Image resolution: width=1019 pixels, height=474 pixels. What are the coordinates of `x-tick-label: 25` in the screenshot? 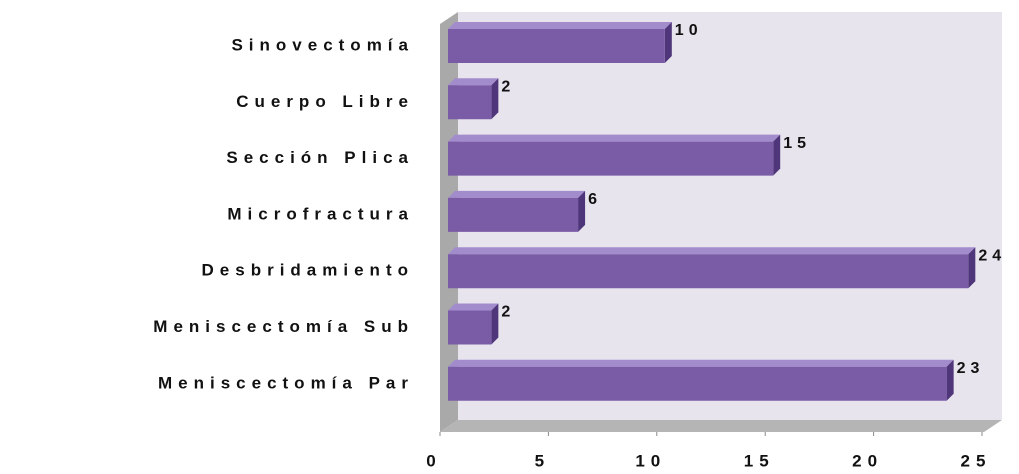 It's located at (976, 460).